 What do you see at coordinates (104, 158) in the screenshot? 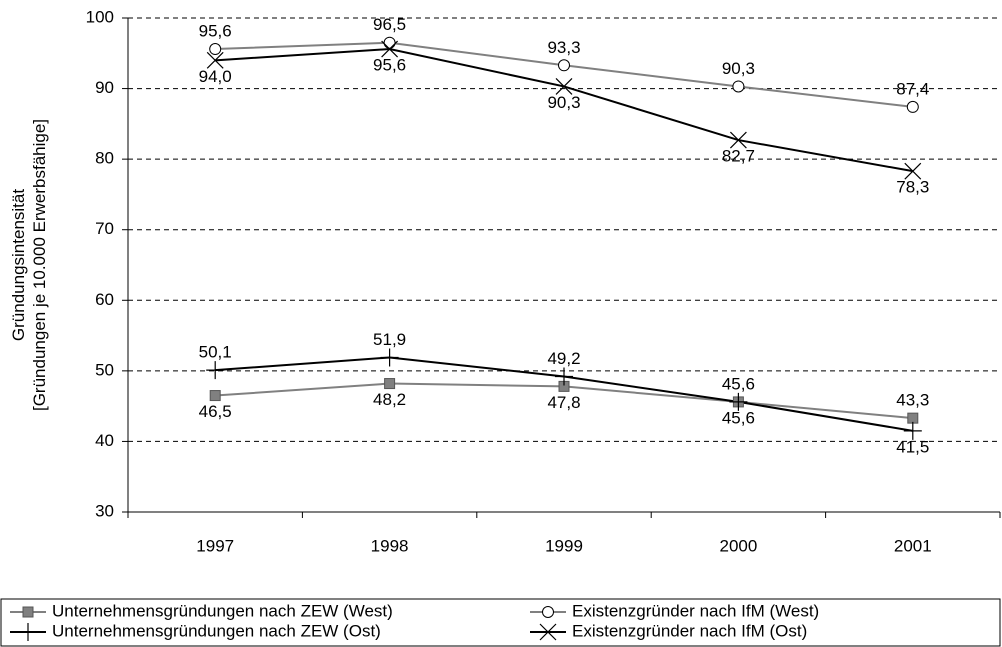
I see `y-tick-label: 80` at bounding box center [104, 158].